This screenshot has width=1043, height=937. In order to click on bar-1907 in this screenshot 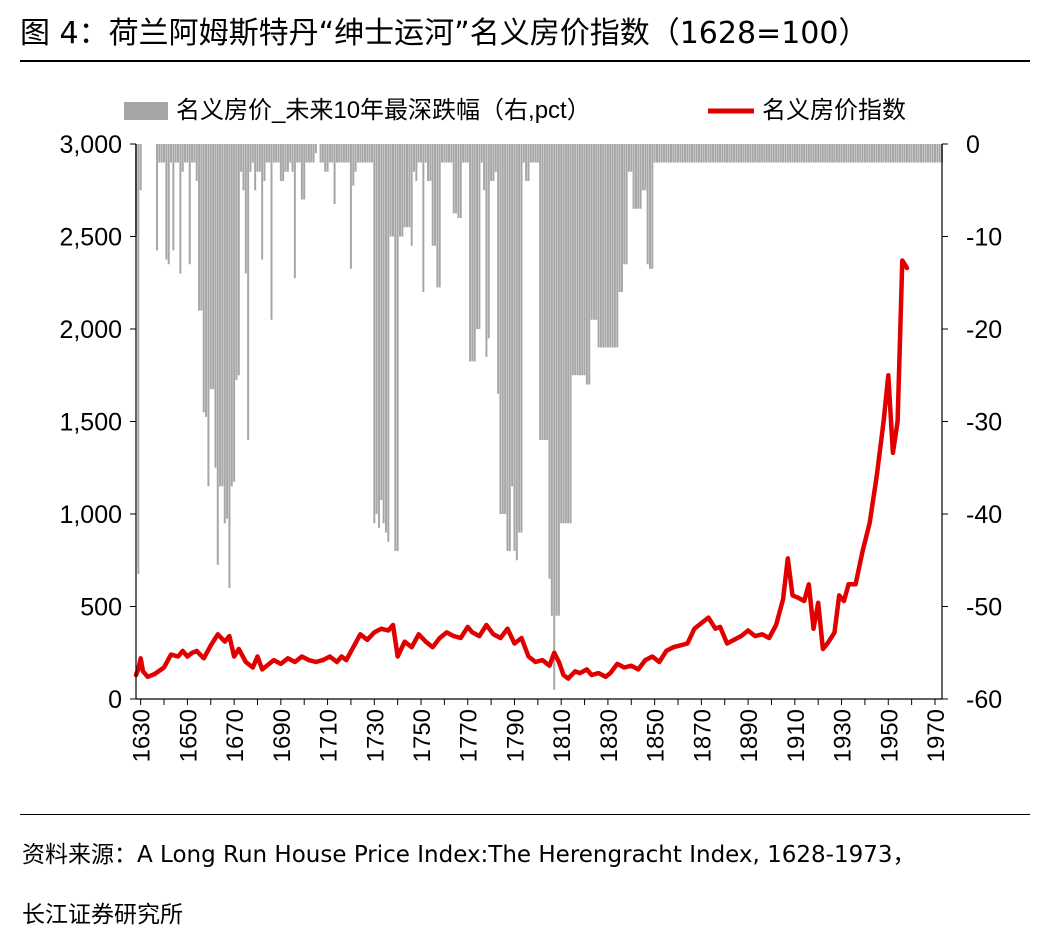, I will do `click(787, 153)`.